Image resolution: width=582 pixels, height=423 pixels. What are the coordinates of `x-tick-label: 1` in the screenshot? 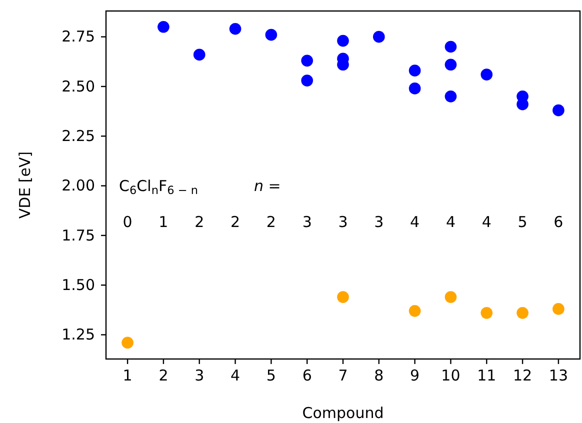 It's located at (127, 375).